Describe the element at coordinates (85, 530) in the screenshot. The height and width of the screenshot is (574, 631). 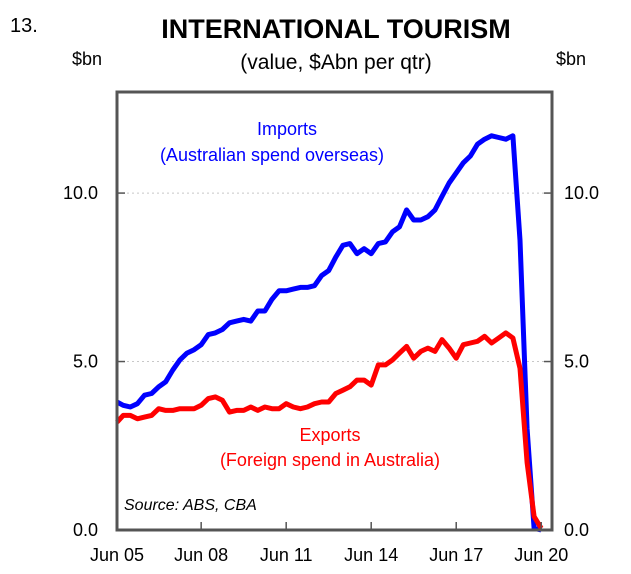
I see `y-tick-label-left-0: 0.0` at that location.